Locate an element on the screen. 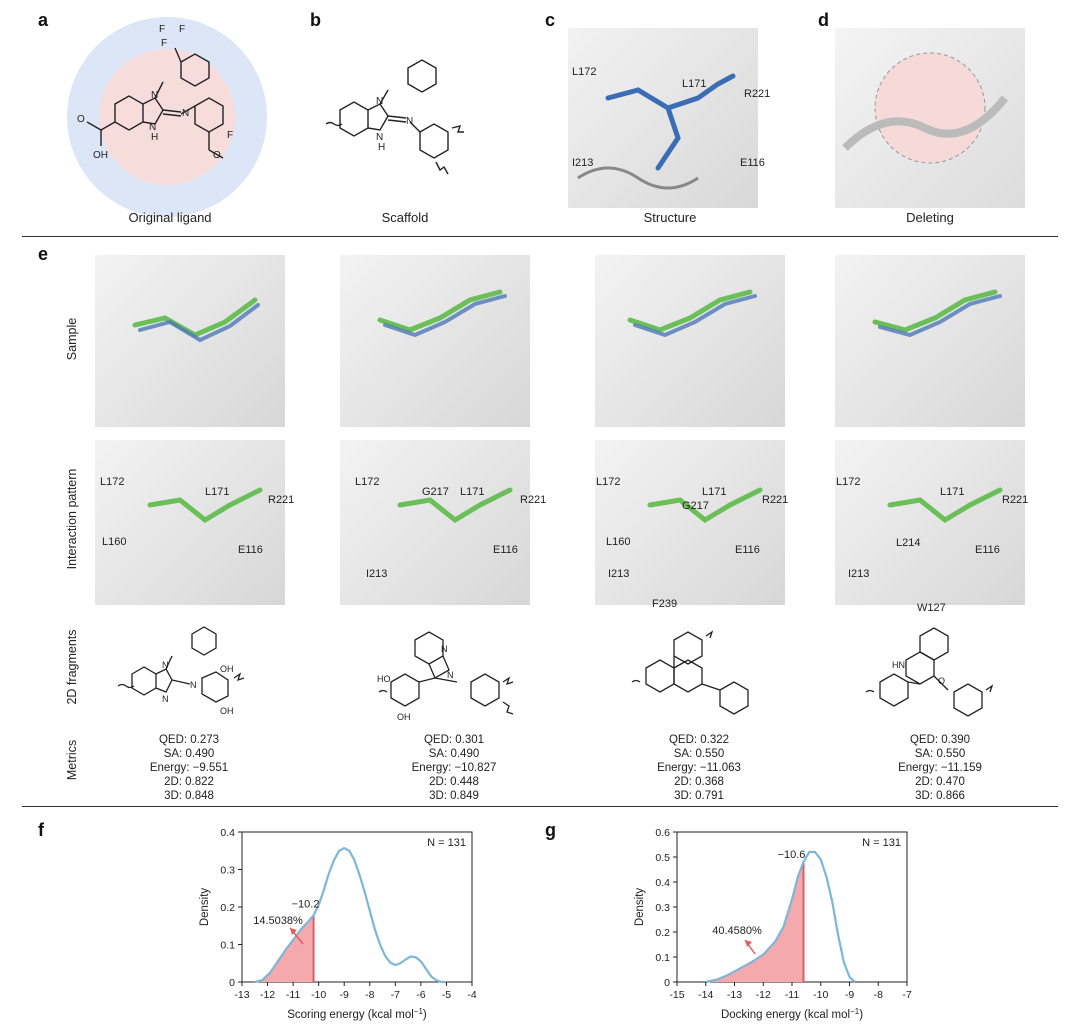  y-axis-label: Density is located at coordinates (640, 907).